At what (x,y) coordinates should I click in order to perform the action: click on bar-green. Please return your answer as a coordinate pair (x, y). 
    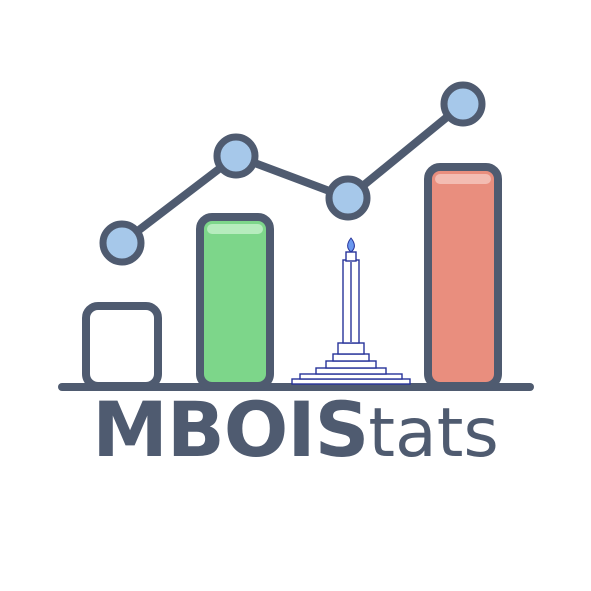
    Looking at the image, I should click on (235, 301).